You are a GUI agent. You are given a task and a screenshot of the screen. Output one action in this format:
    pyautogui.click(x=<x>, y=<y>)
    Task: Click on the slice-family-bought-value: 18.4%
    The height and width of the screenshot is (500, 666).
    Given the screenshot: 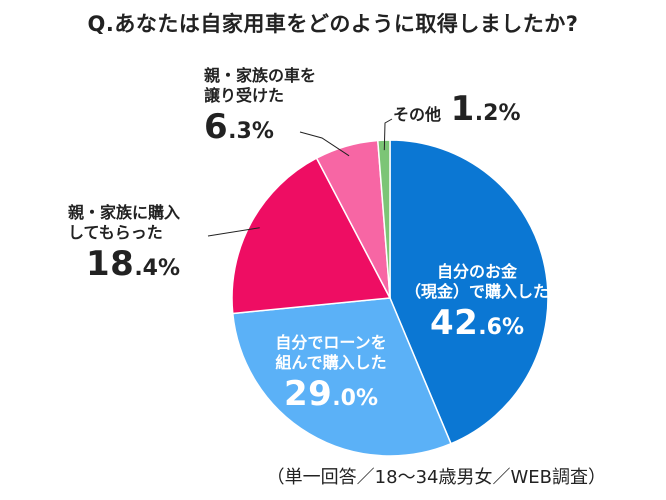 What is the action you would take?
    pyautogui.click(x=148, y=264)
    